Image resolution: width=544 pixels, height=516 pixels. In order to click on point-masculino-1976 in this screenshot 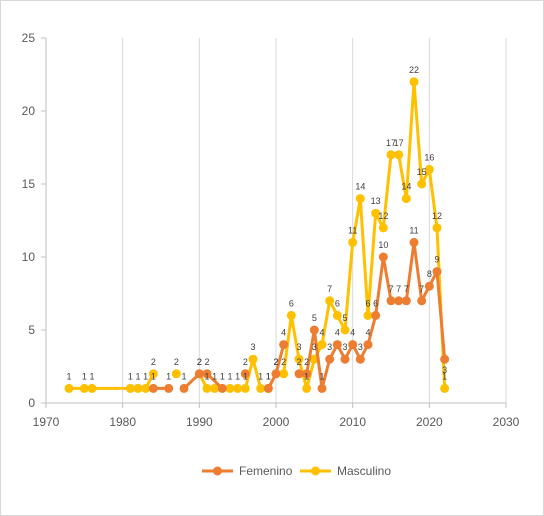, I will do `click(92, 388)`.